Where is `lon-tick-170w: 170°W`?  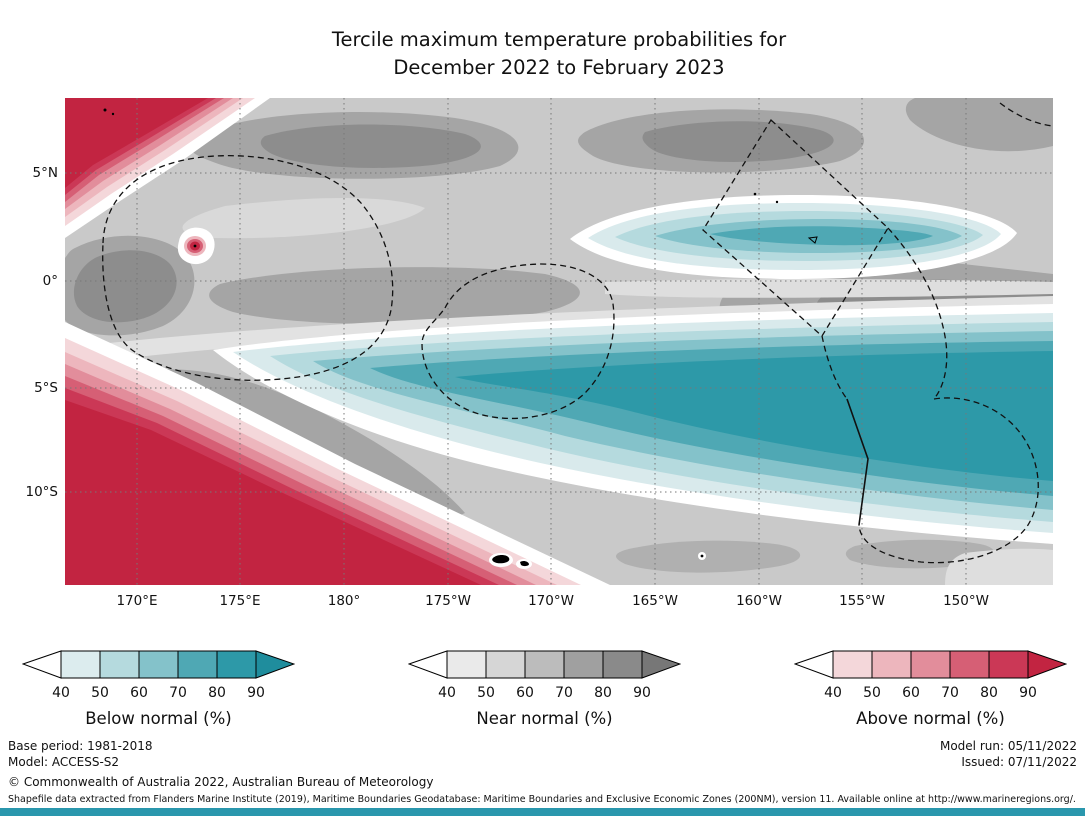
lon-tick-170w: 170°W is located at coordinates (551, 601).